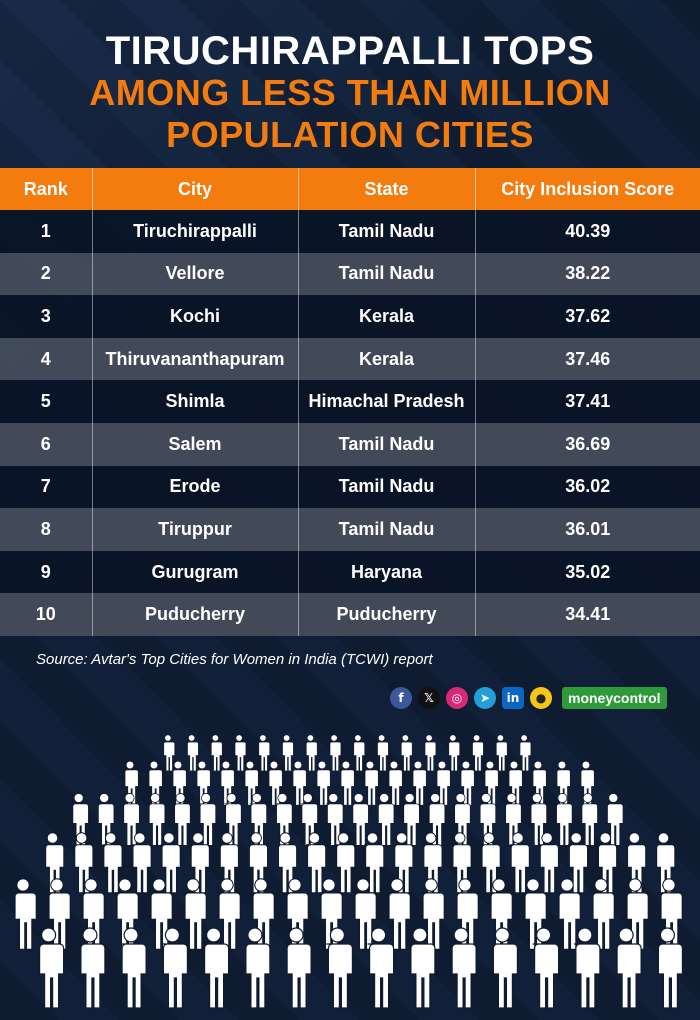 The image size is (700, 1020). I want to click on headline-line-2: AMONG LESS THAN MILLION, so click(350, 92).